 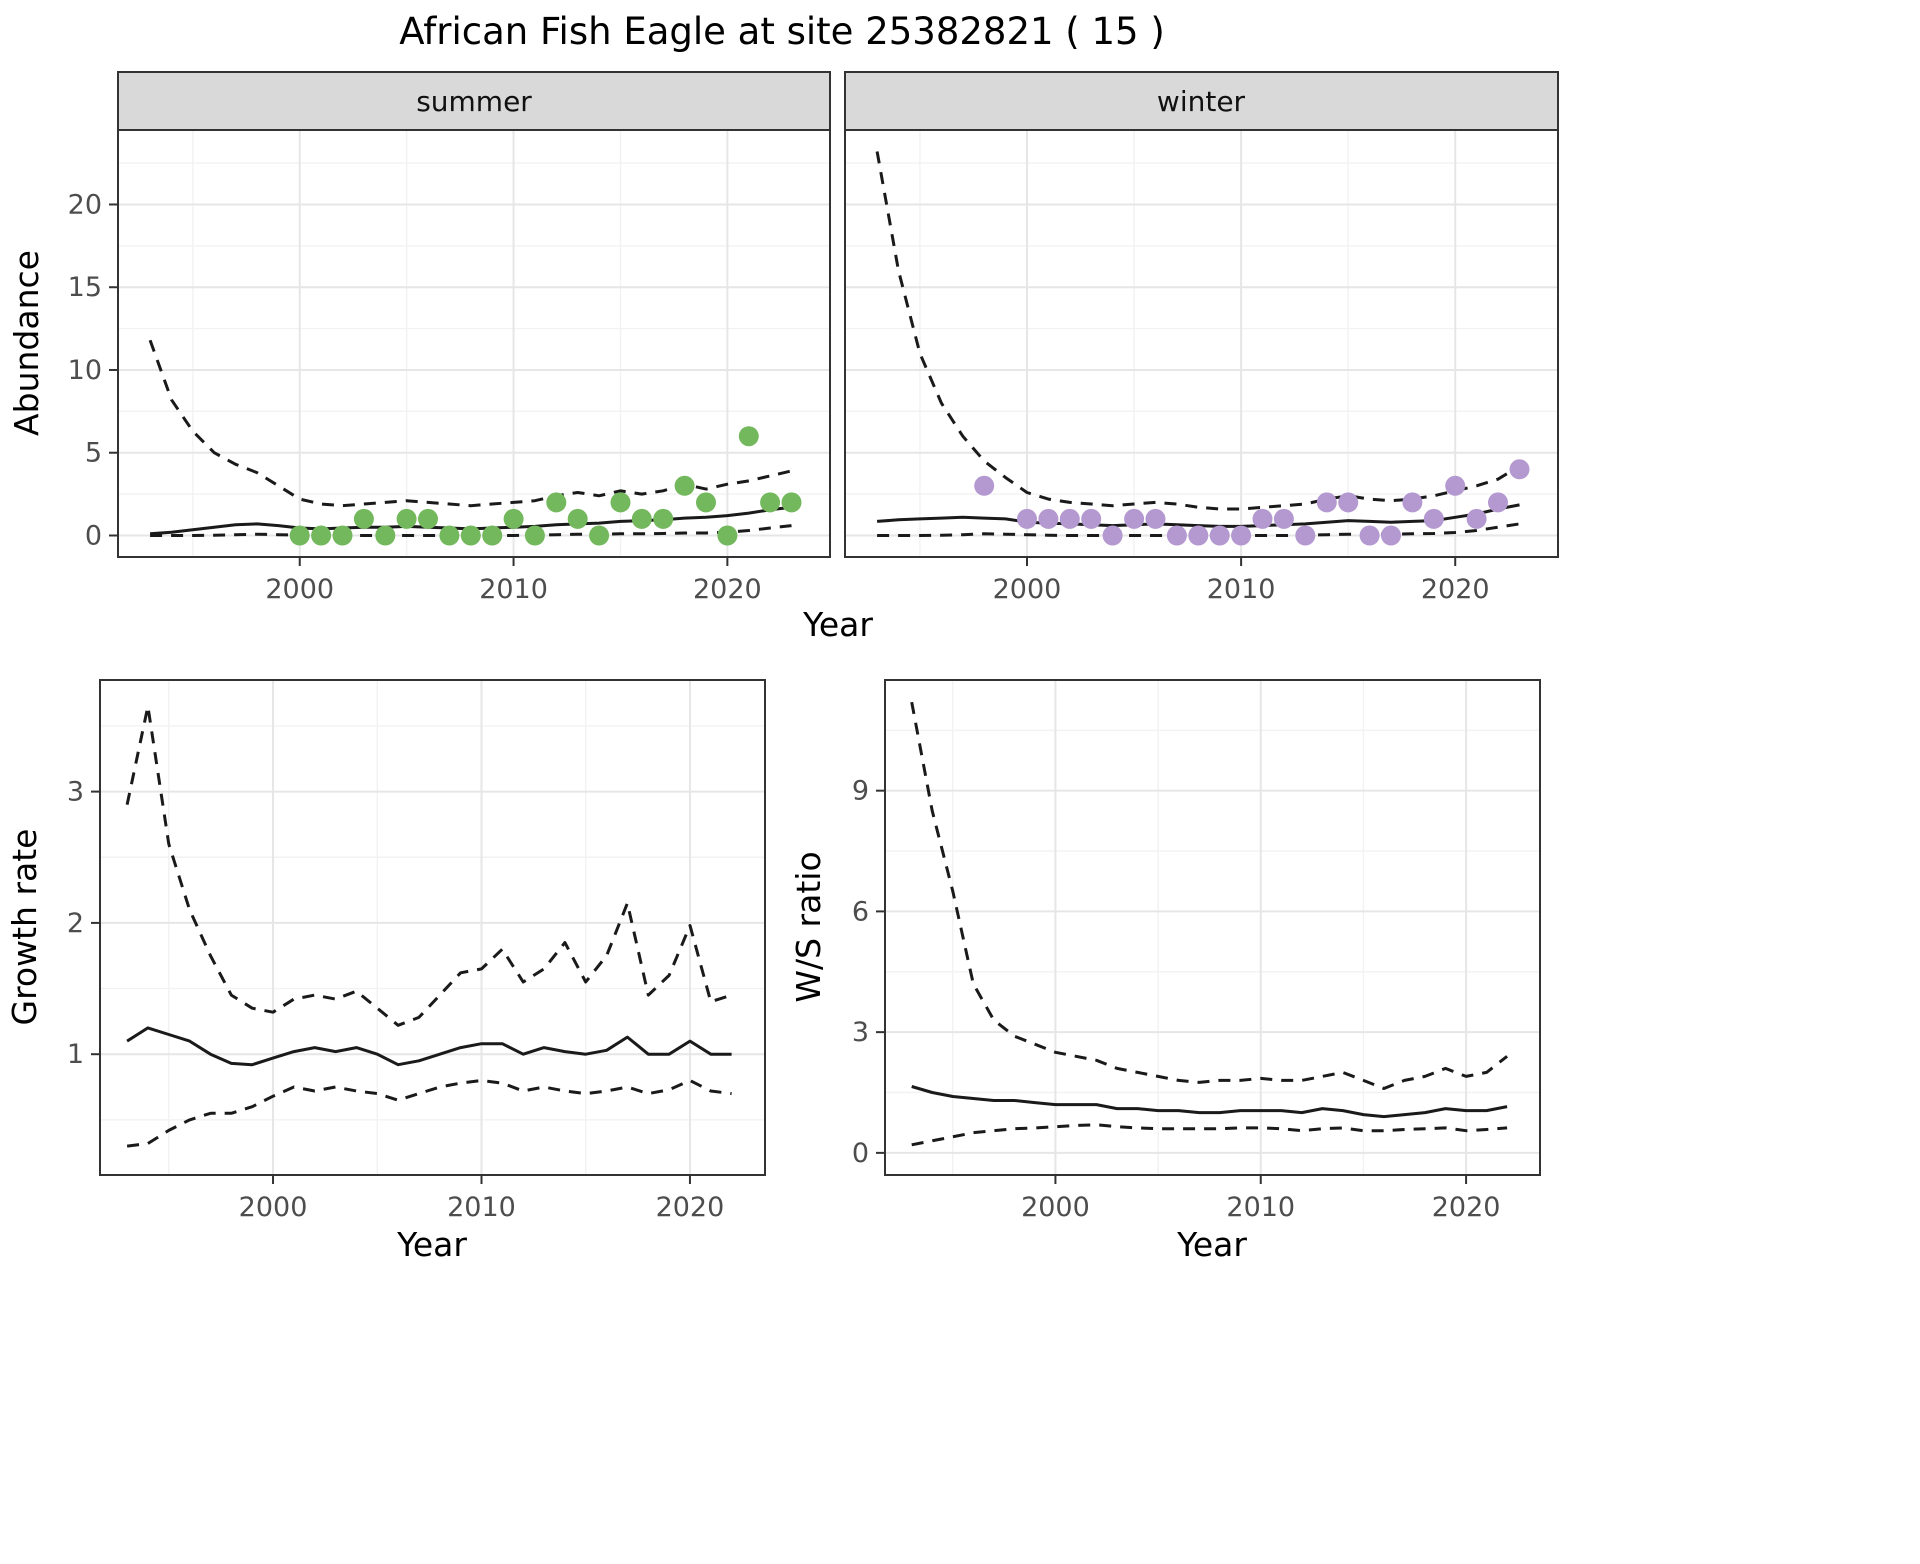 I want to click on panel-growth-rate: 2000 2010 2020 1 2 3, so click(x=416, y=951).